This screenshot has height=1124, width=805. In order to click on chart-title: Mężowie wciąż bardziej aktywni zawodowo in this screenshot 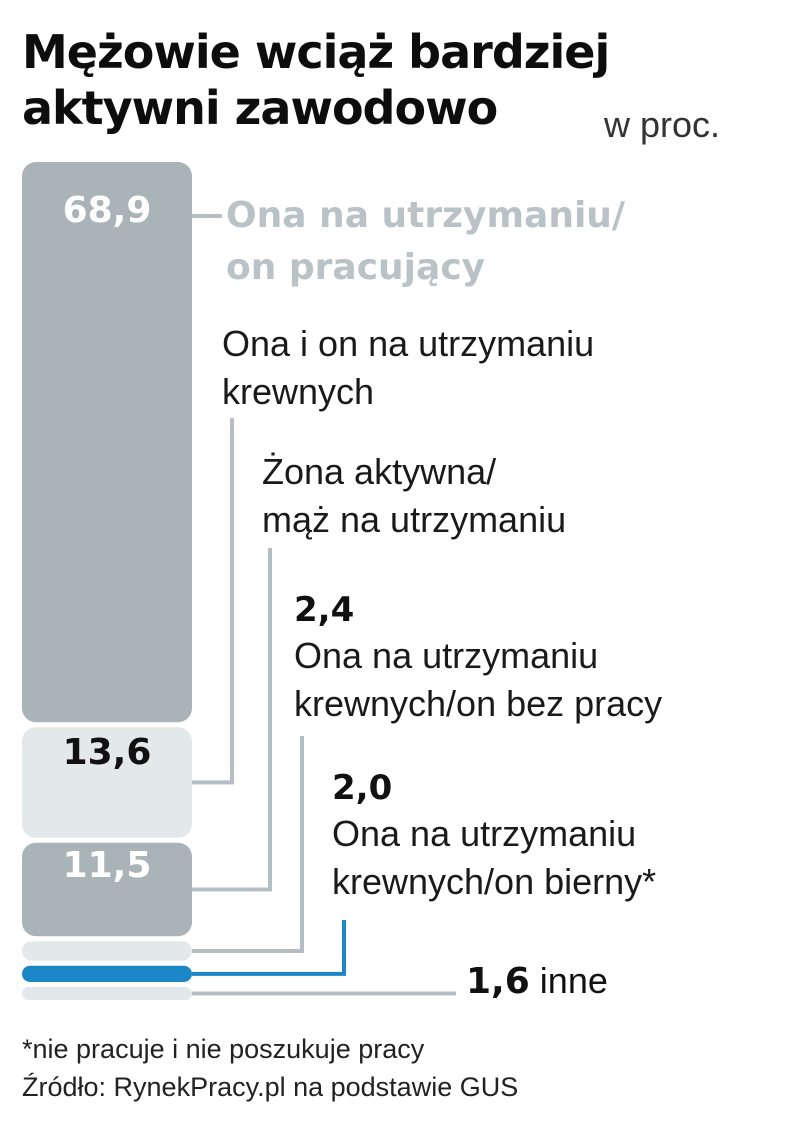, I will do `click(316, 80)`.